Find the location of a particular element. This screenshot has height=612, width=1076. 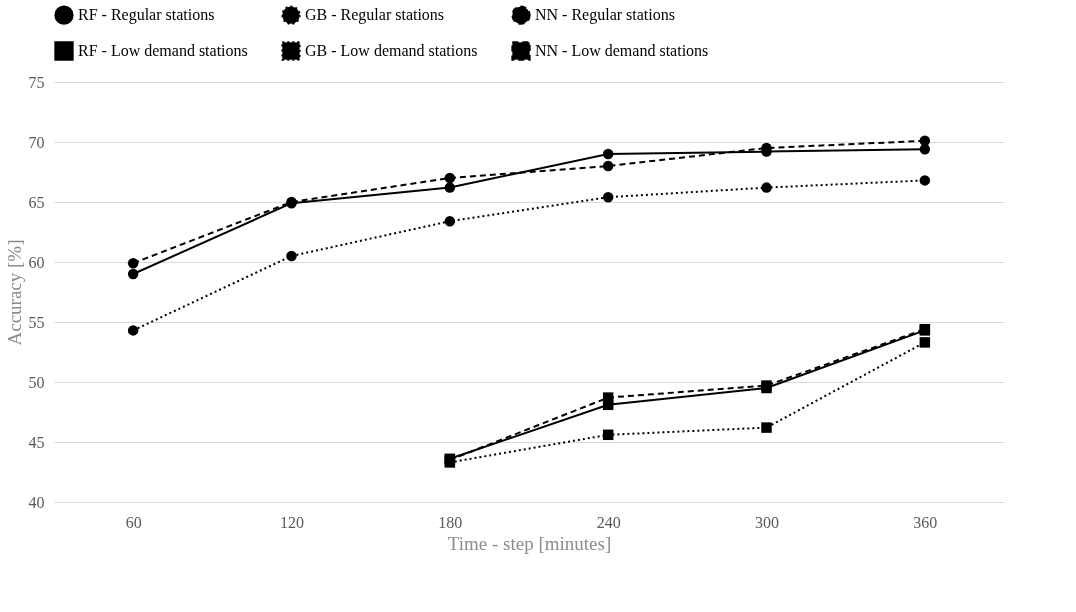

legend-label: NN - Low demand stations is located at coordinates (622, 50).